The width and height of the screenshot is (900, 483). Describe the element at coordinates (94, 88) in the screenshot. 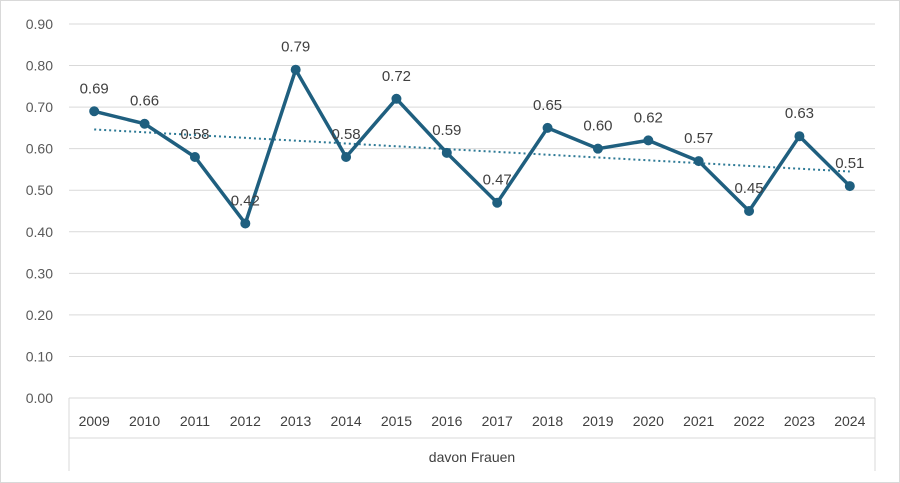

I see `data-label: 0.69` at that location.